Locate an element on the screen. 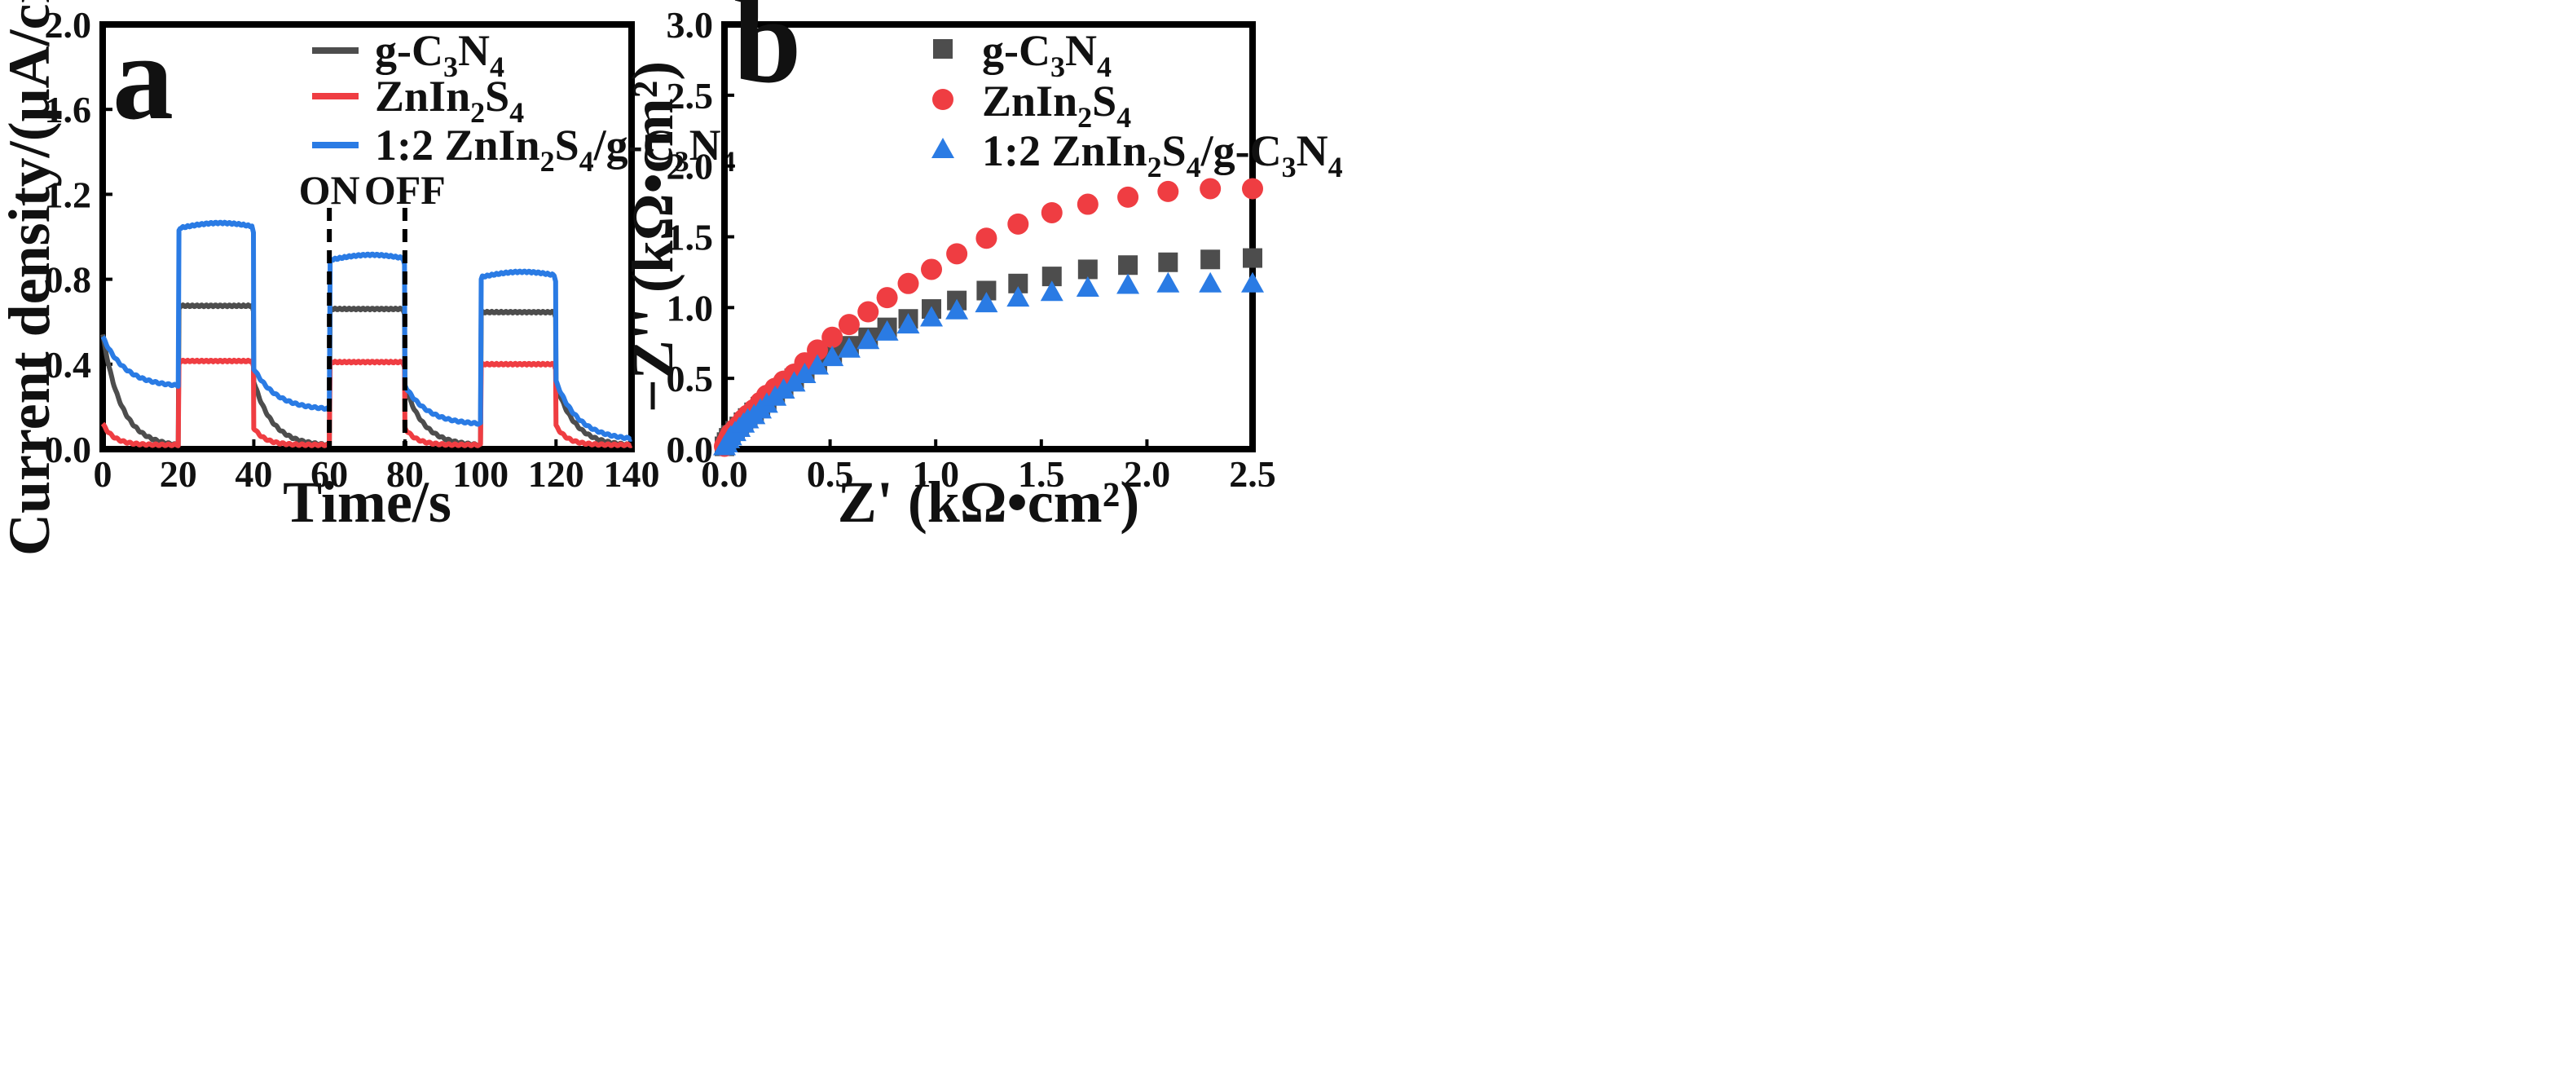 Image resolution: width=2576 pixels, height=1067 pixels. series-ZnIn2S4 is located at coordinates (988, 317).